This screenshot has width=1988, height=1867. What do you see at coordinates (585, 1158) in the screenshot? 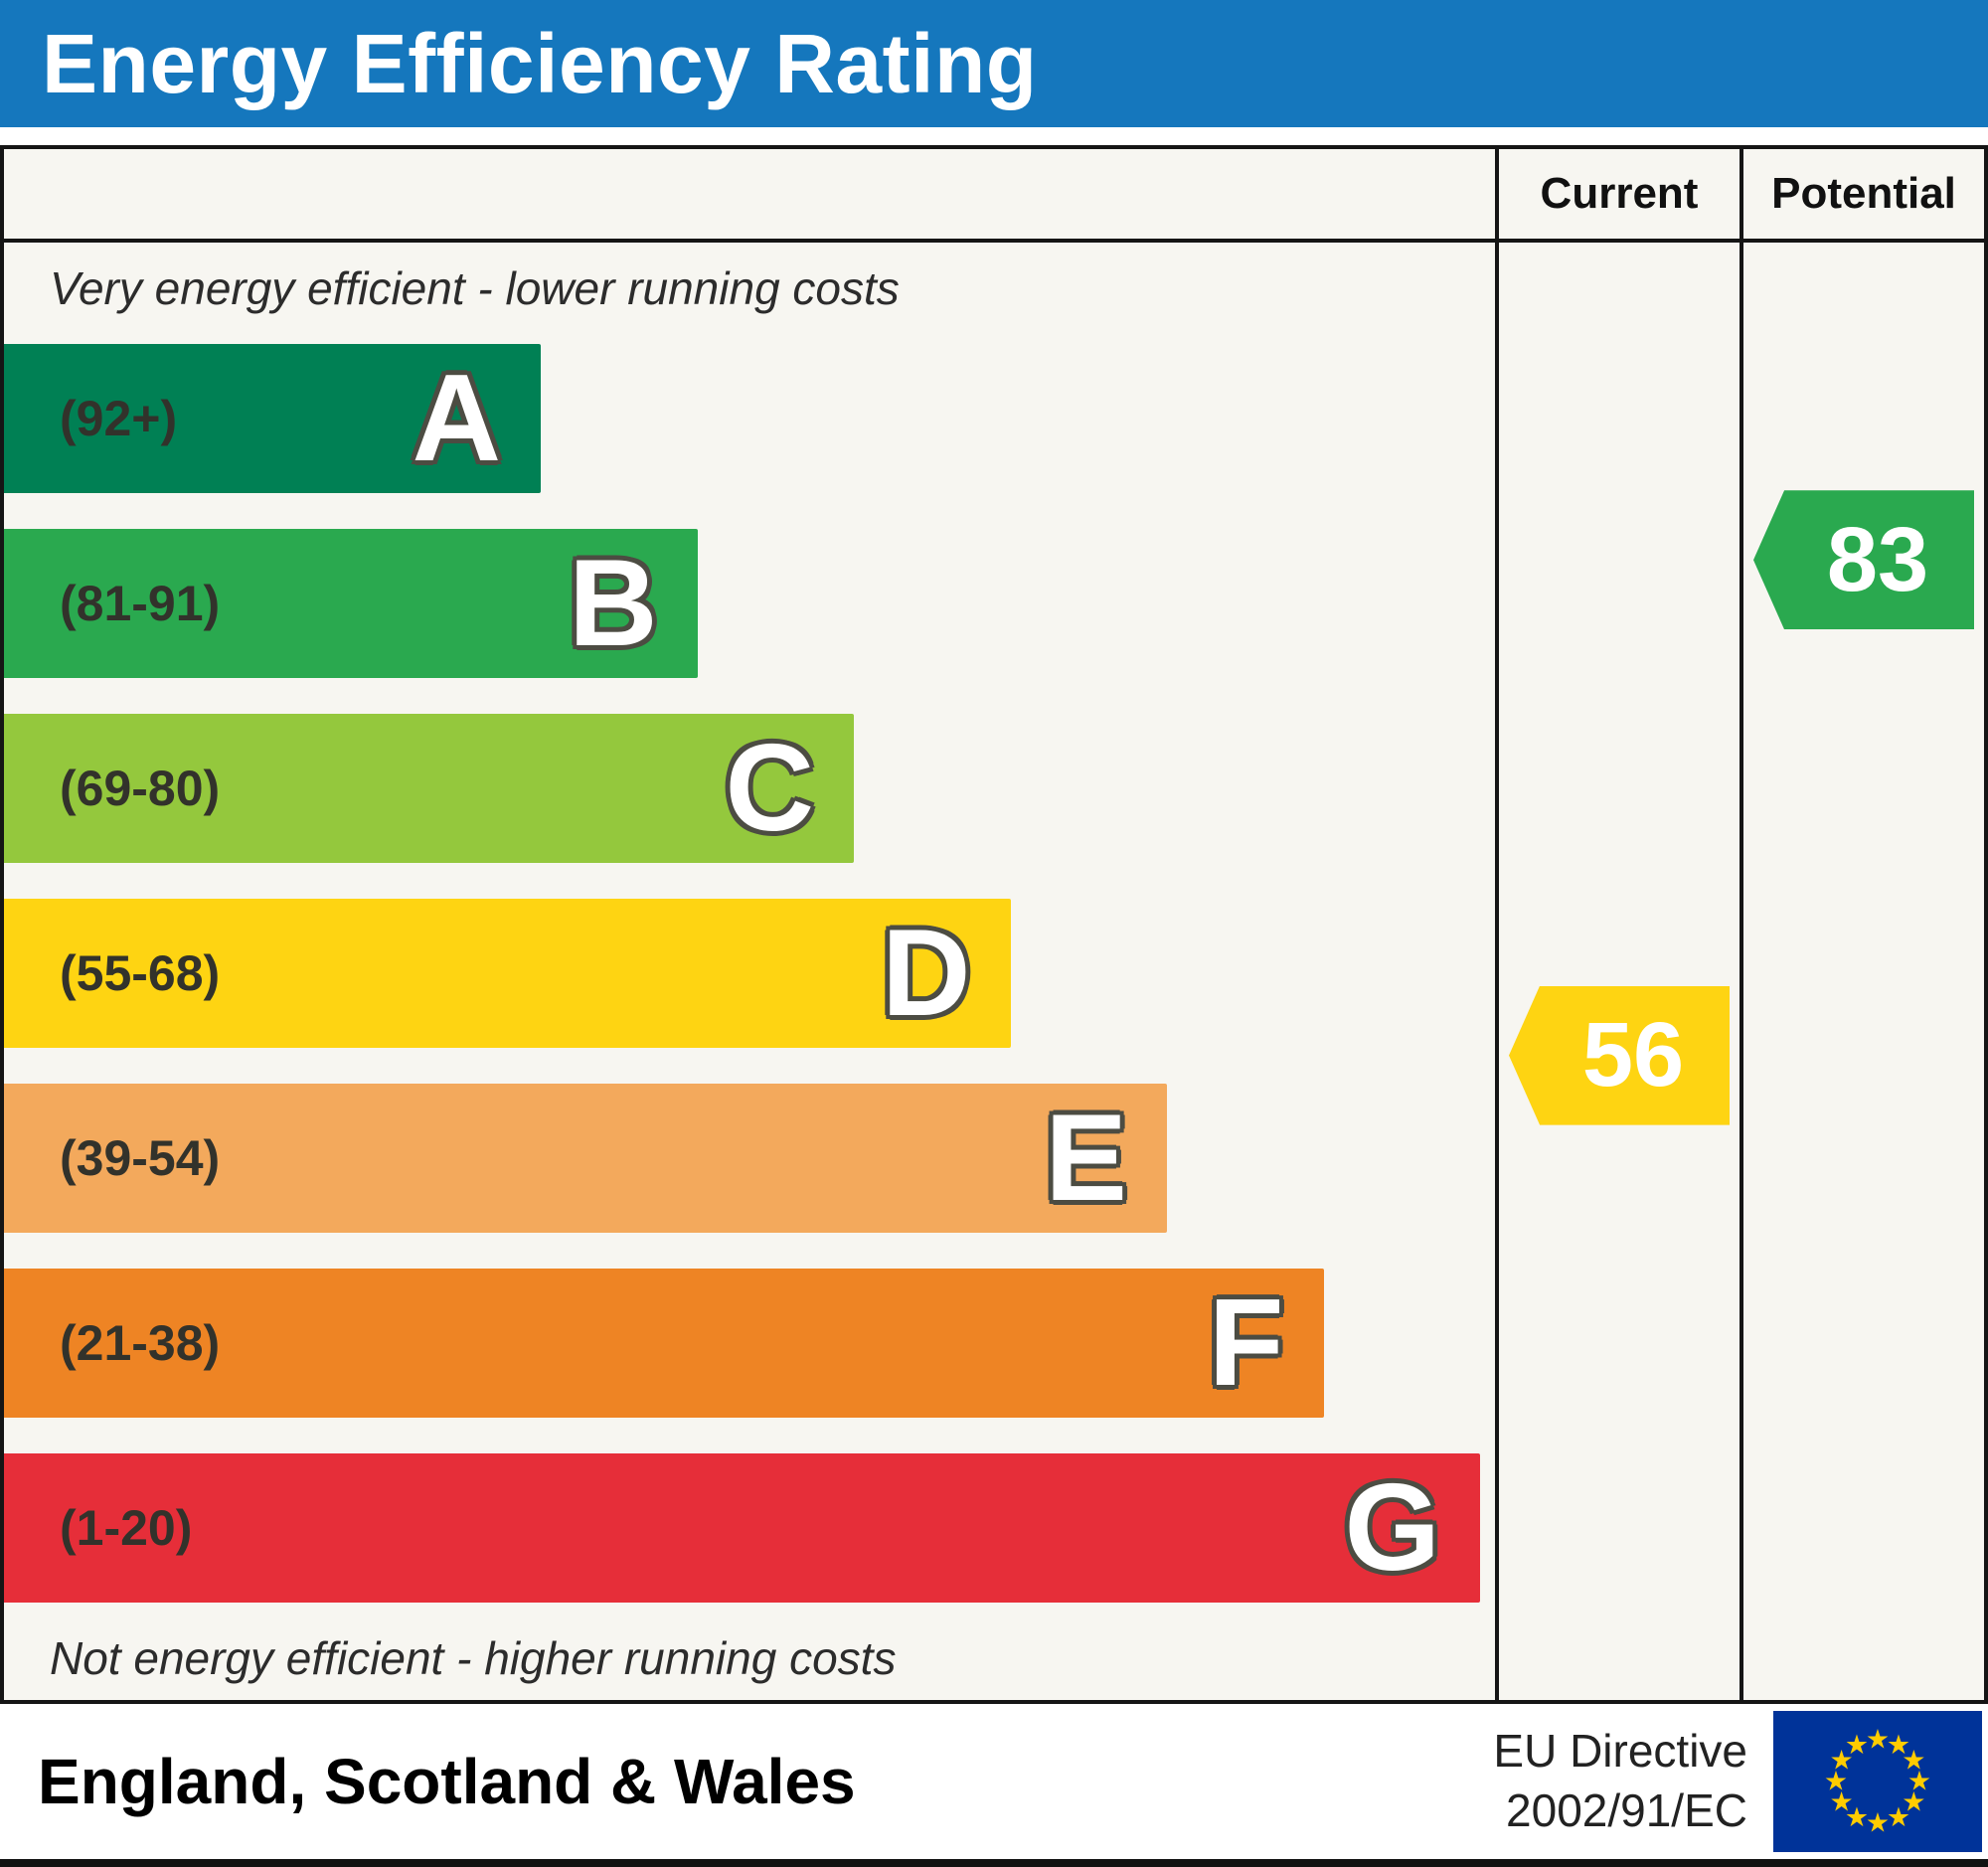
I see `band-bar-e: (39-54) E` at bounding box center [585, 1158].